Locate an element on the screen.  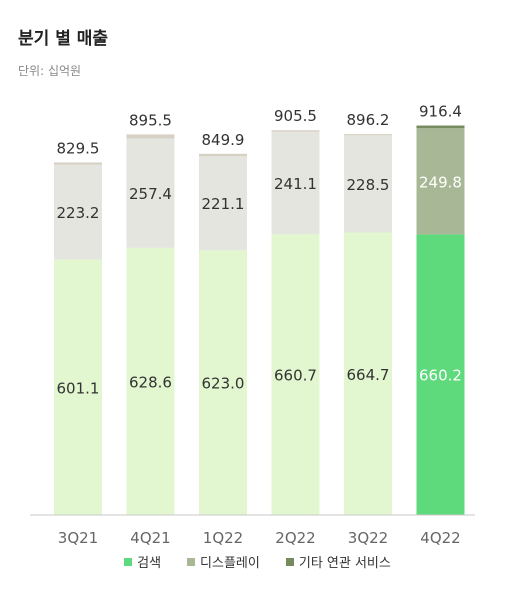
total-label-1Q22: 849.9 is located at coordinates (223, 140).